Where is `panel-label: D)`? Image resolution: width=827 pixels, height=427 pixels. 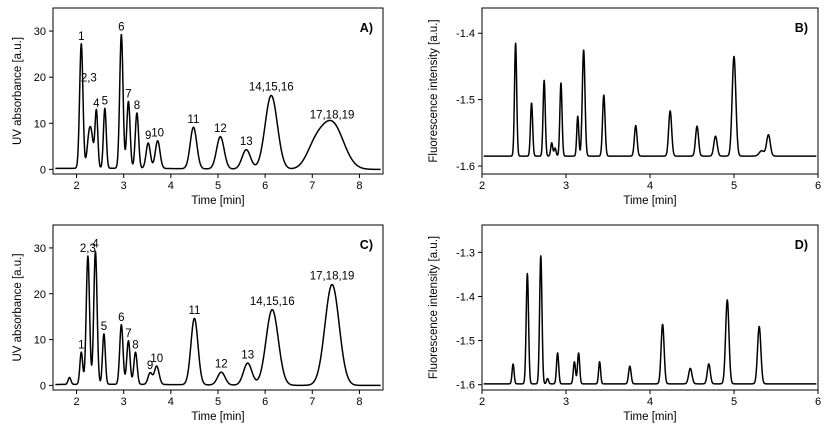
panel-label: D) is located at coordinates (801, 245).